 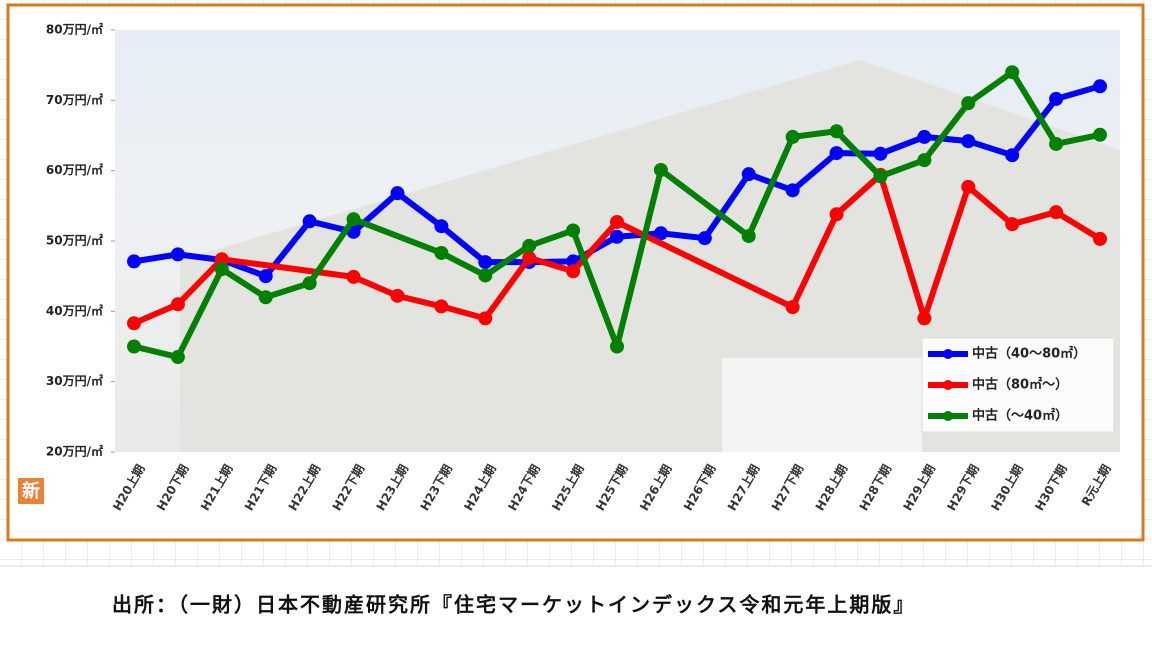 I want to click on y-tick-label: 40万円/㎡, so click(x=74, y=310).